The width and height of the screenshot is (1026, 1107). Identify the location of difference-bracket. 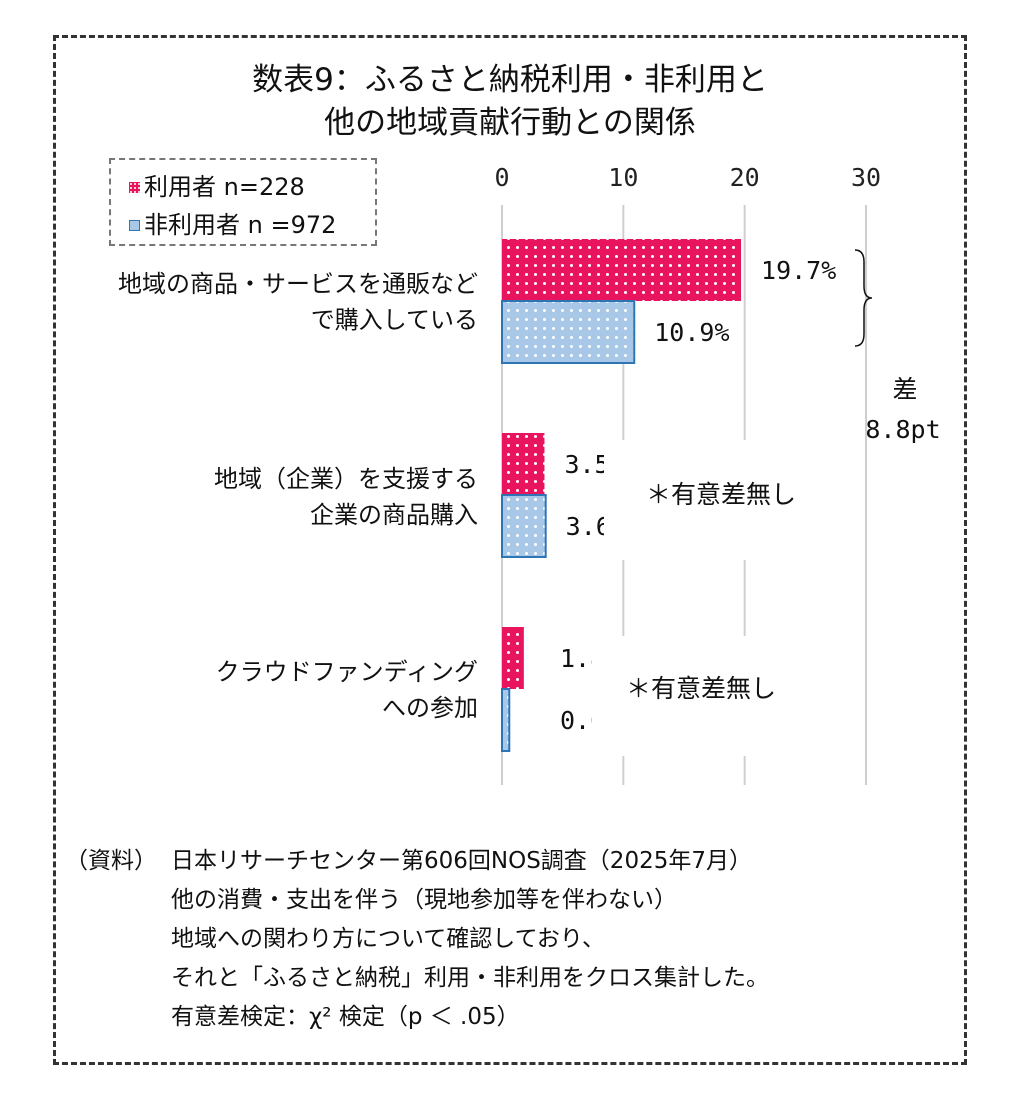
(863, 298).